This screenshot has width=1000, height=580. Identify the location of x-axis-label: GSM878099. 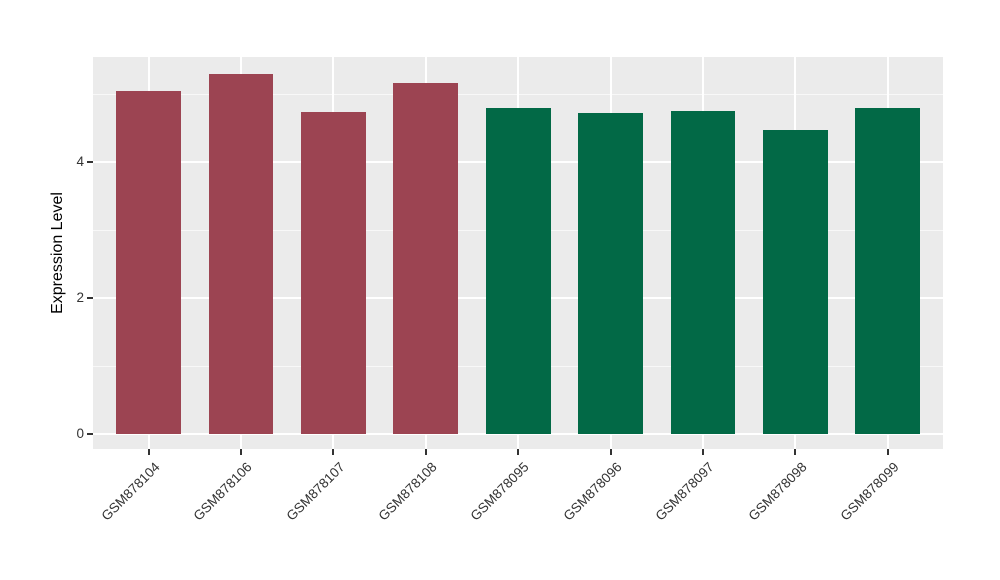
(869, 491).